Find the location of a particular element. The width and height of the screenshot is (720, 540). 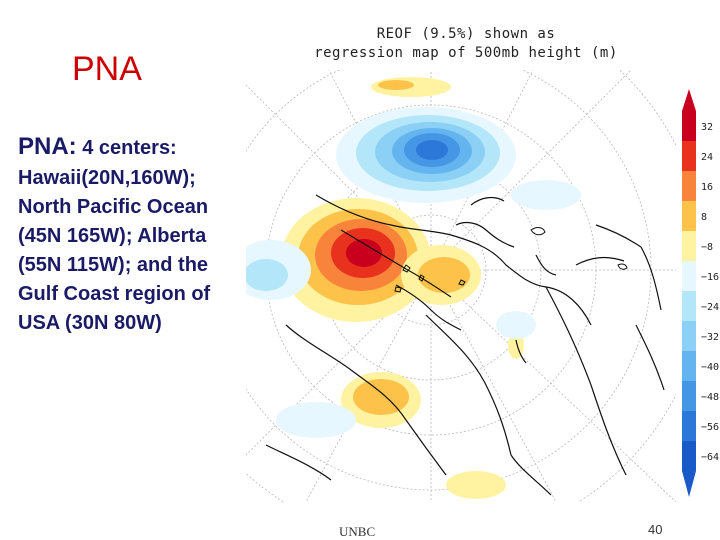

map-caption-line2: regression map of 500mb height (m) is located at coordinates (466, 53).